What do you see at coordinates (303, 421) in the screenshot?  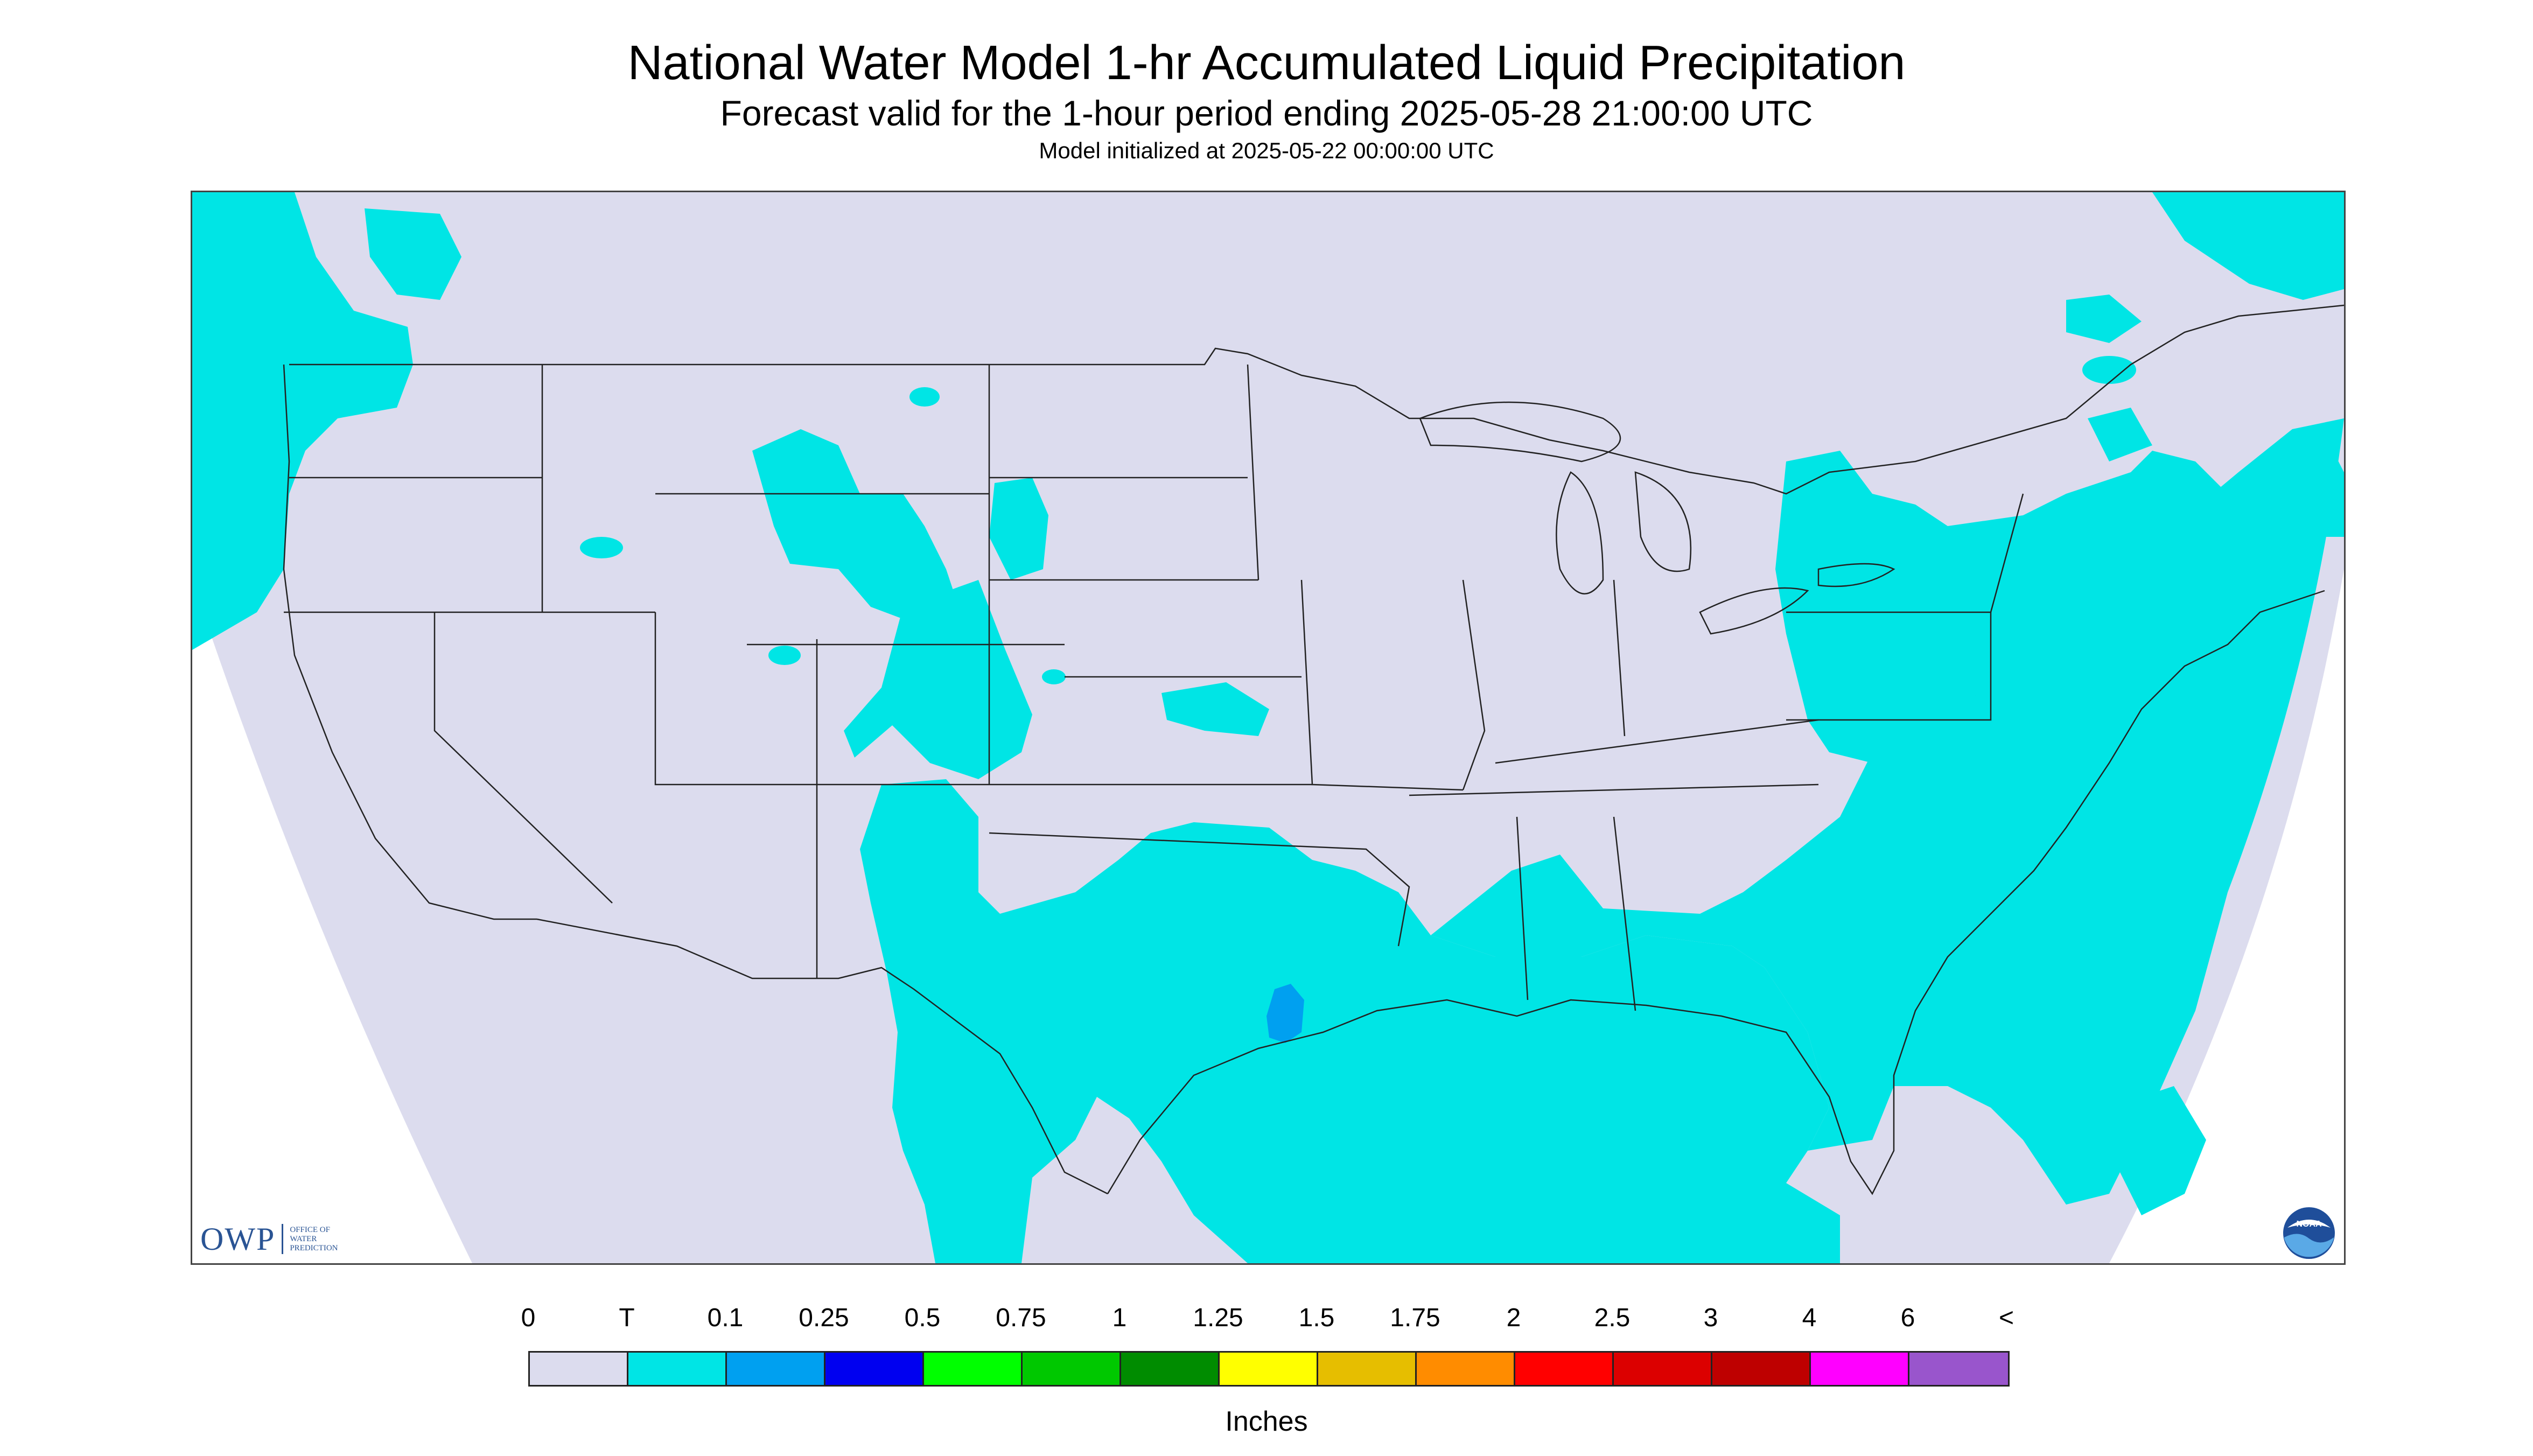 I see `precip-area-pacific-nw` at bounding box center [303, 421].